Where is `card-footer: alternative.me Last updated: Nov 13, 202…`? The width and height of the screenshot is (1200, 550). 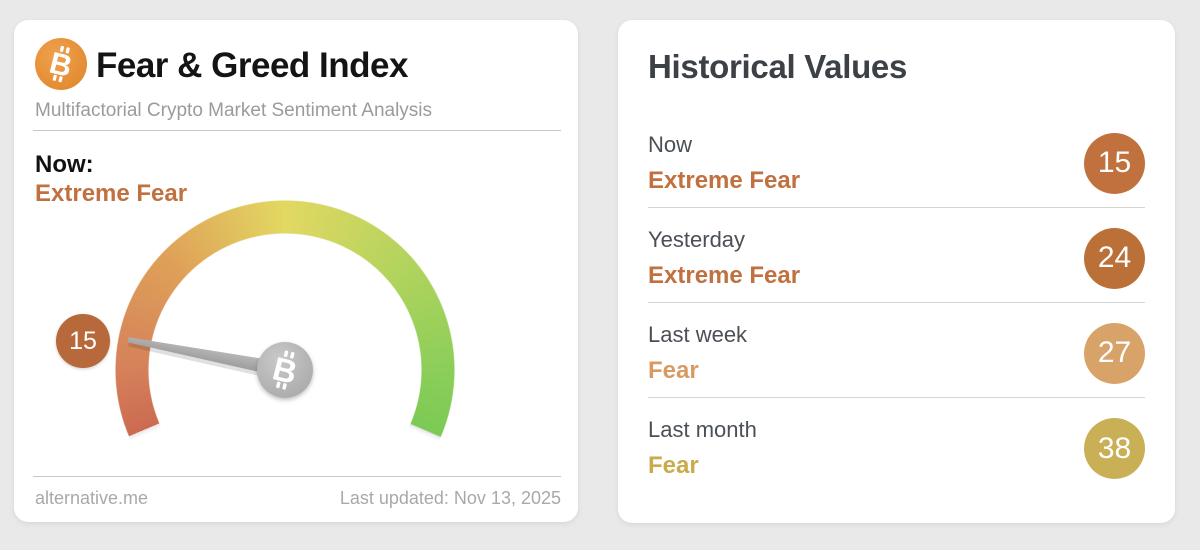 card-footer: alternative.me Last updated: Nov 13, 202… is located at coordinates (298, 498).